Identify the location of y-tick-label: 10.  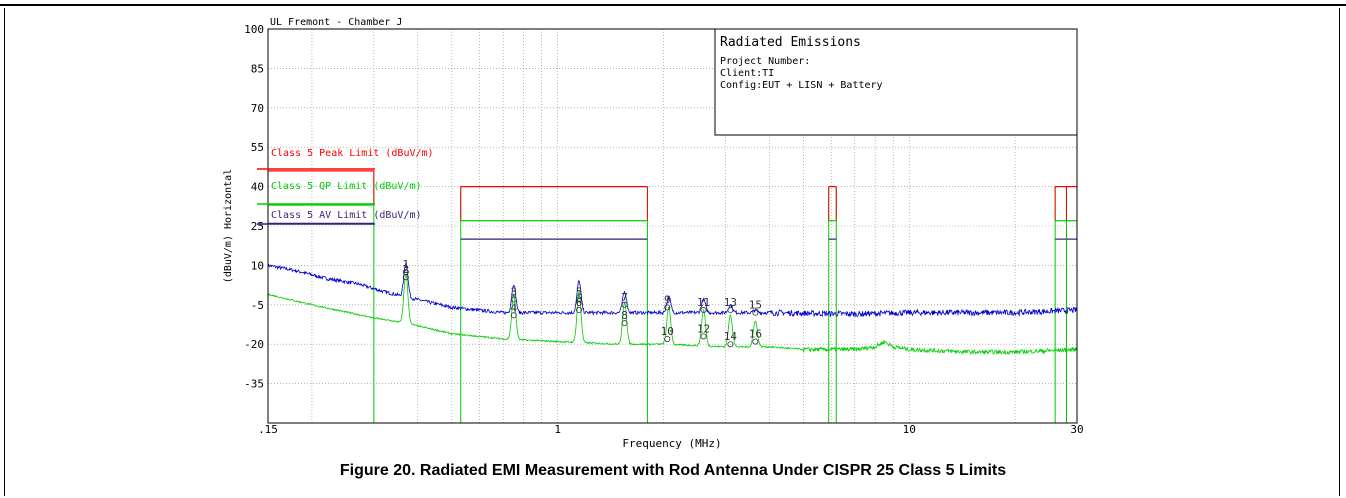
(257, 265).